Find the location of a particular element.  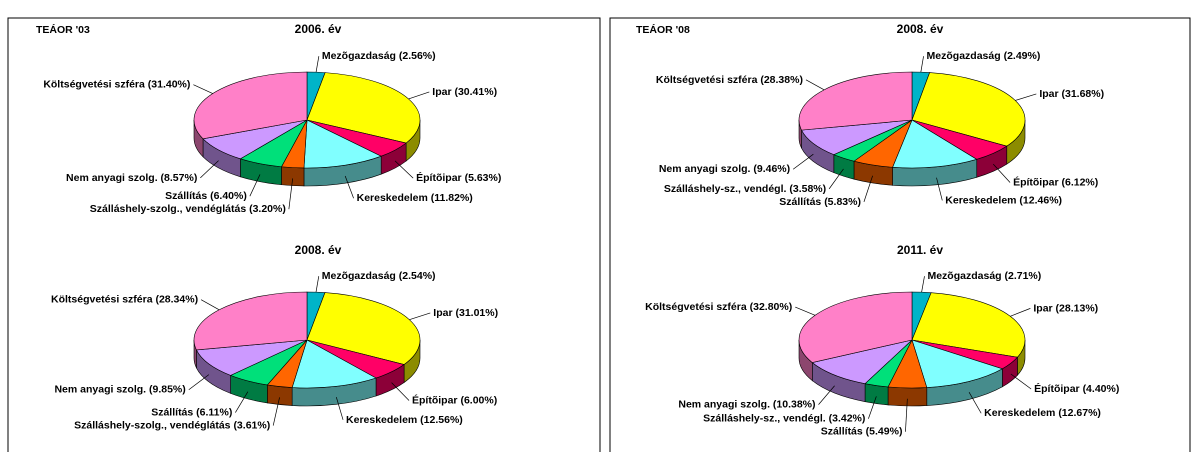

data-label: Nem anyagi szolg. (9.85%) is located at coordinates (119, 390).